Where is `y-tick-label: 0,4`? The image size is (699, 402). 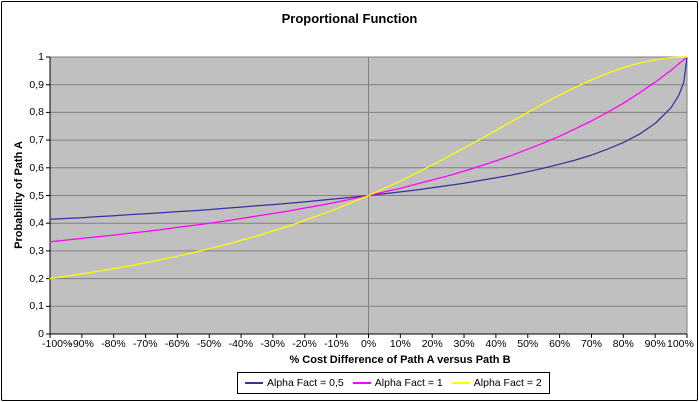 y-tick-label: 0,4 is located at coordinates (36, 223).